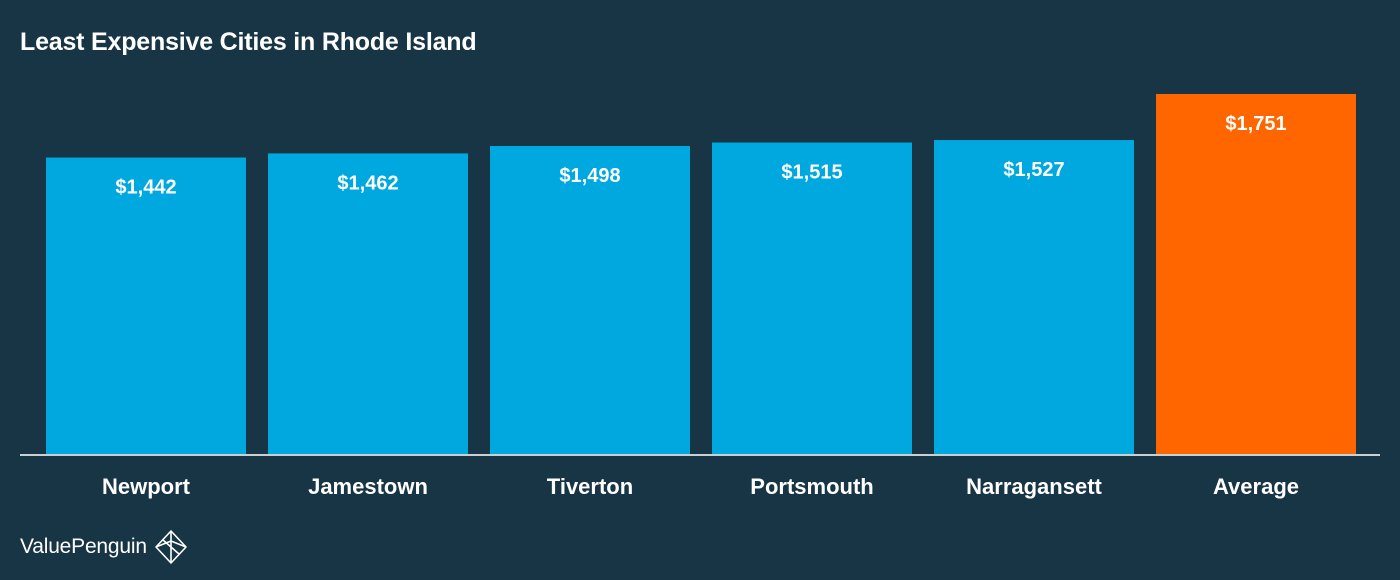 Image resolution: width=1400 pixels, height=580 pixels. What do you see at coordinates (812, 298) in the screenshot?
I see `bar-portsmouth` at bounding box center [812, 298].